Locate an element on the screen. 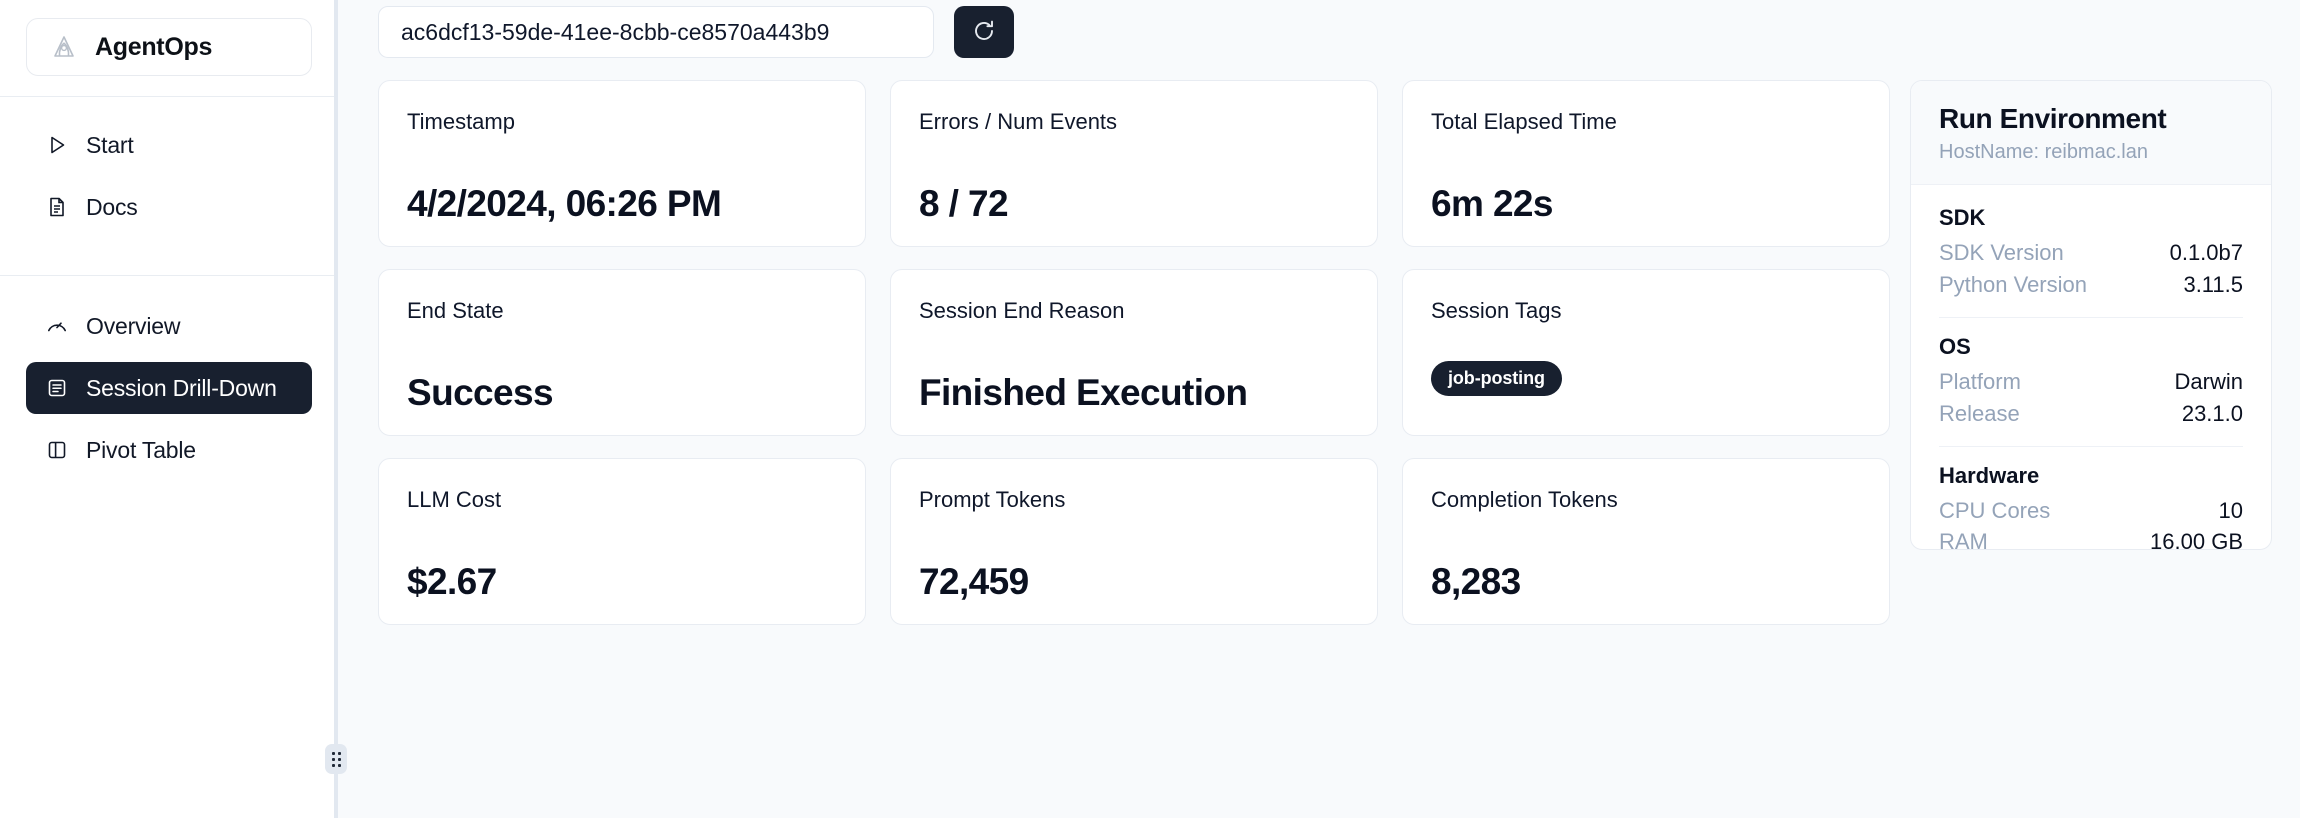 The height and width of the screenshot is (818, 2300). sidebar-resize-grip is located at coordinates (336, 759).